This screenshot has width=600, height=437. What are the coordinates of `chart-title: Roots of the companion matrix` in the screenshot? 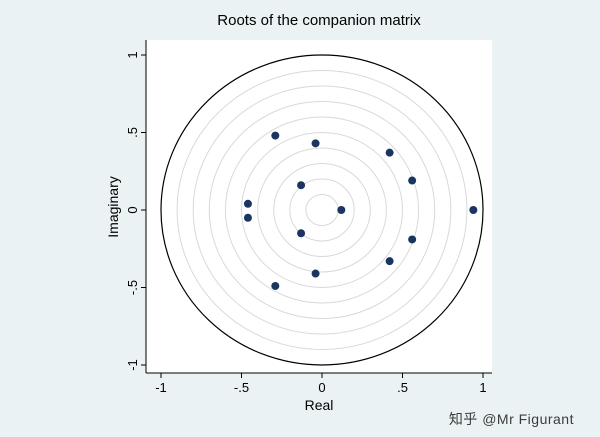 It's located at (319, 20).